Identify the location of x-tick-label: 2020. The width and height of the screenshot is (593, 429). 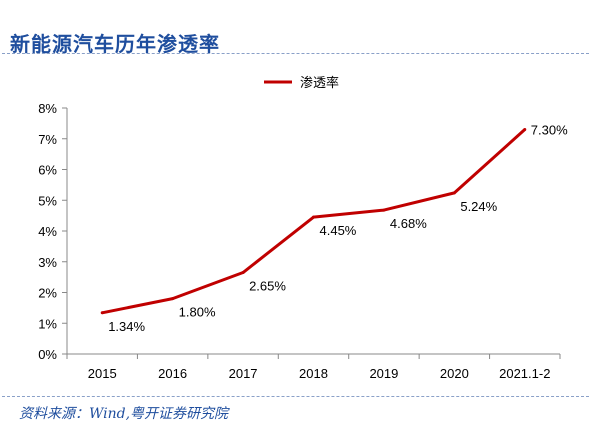
(454, 373).